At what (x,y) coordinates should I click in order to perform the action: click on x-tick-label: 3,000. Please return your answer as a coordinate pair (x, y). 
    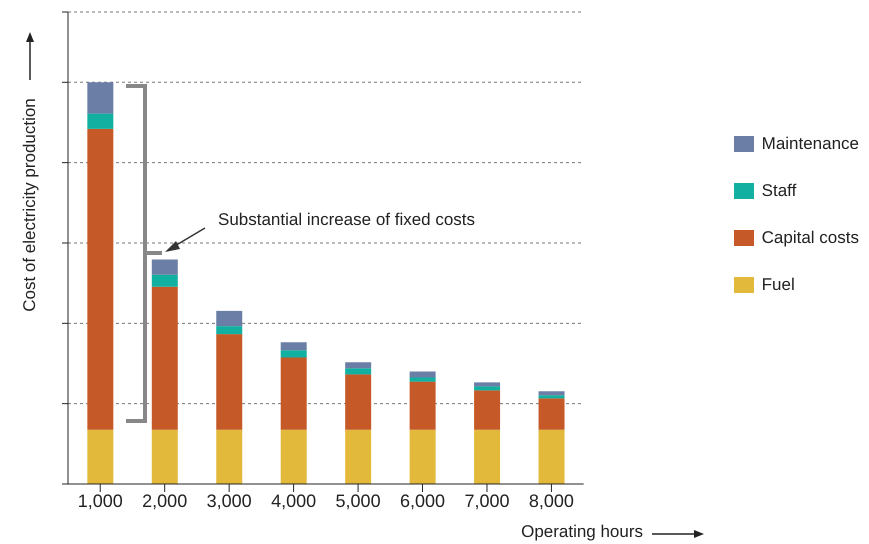
    Looking at the image, I should click on (229, 500).